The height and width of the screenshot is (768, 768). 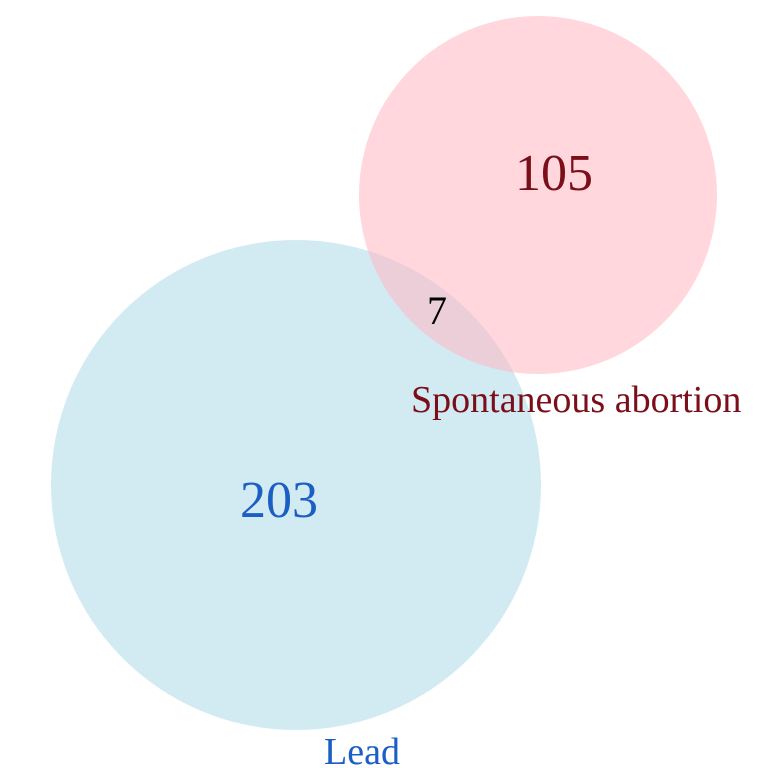 I want to click on lead-set-label: Lead, so click(x=362, y=749).